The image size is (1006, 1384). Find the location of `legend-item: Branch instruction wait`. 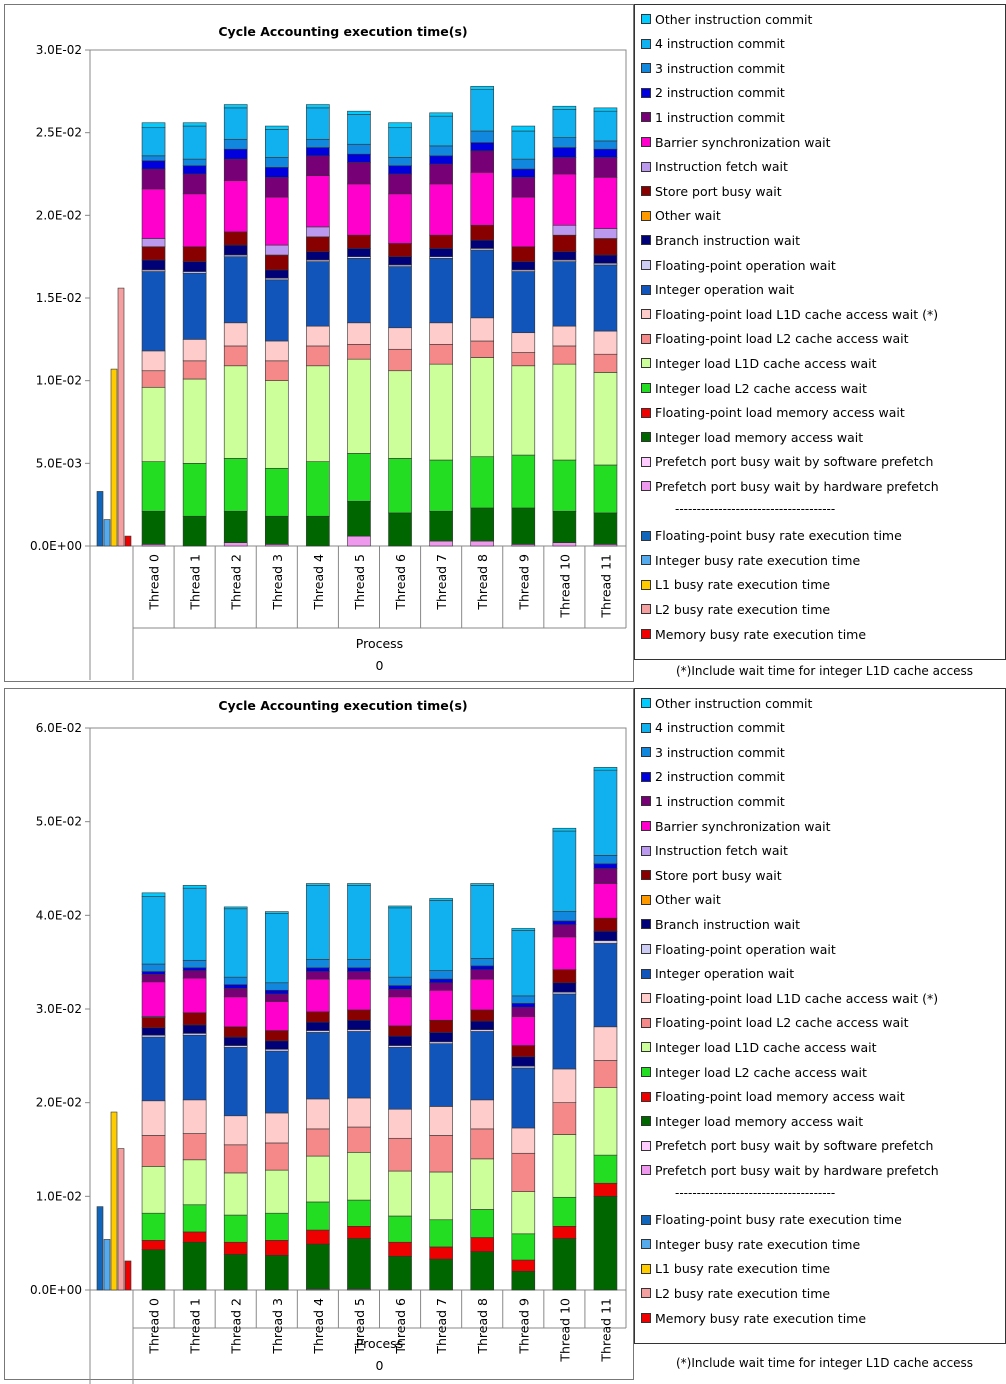

legend-item: Branch instruction wait is located at coordinates (720, 924).